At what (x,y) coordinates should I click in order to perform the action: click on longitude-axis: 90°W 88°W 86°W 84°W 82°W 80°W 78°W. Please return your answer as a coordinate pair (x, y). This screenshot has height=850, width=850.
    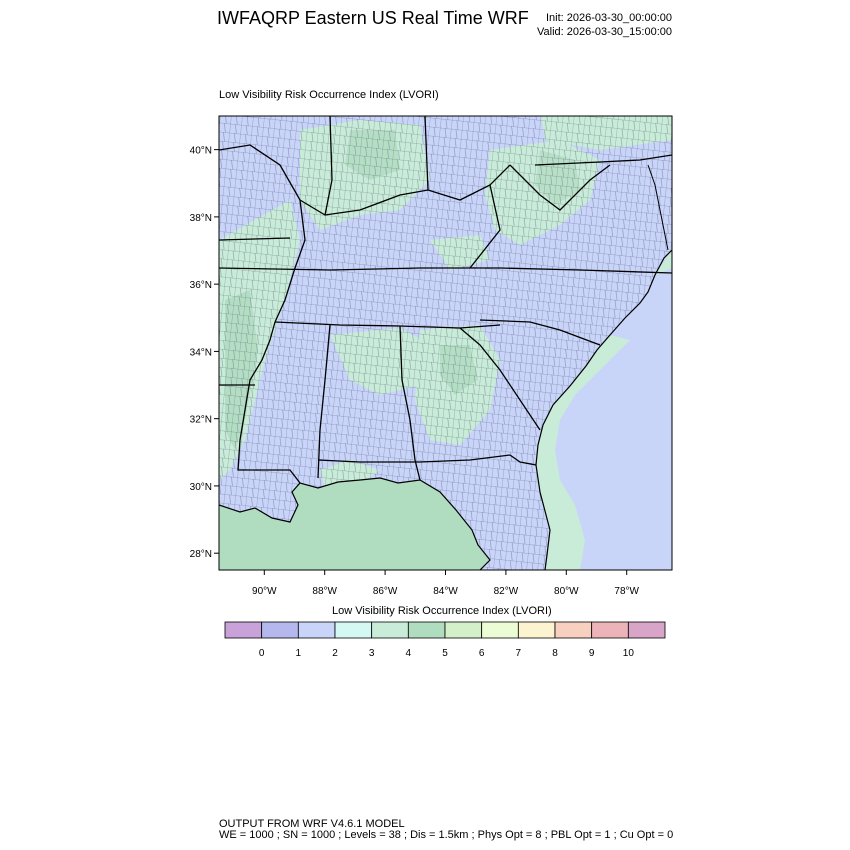
    Looking at the image, I should click on (446, 583).